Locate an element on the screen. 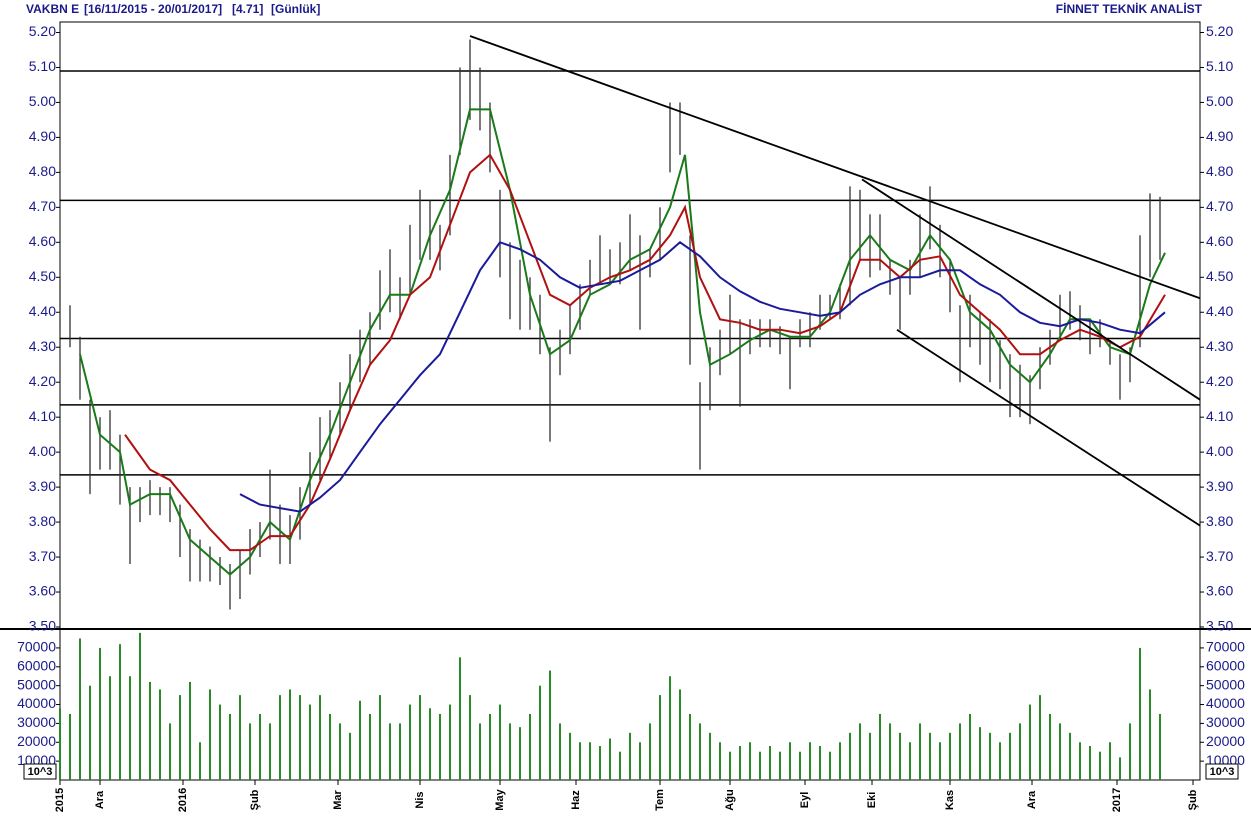 Image resolution: width=1251 pixels, height=827 pixels. x-tick-label: Ara is located at coordinates (100, 799).